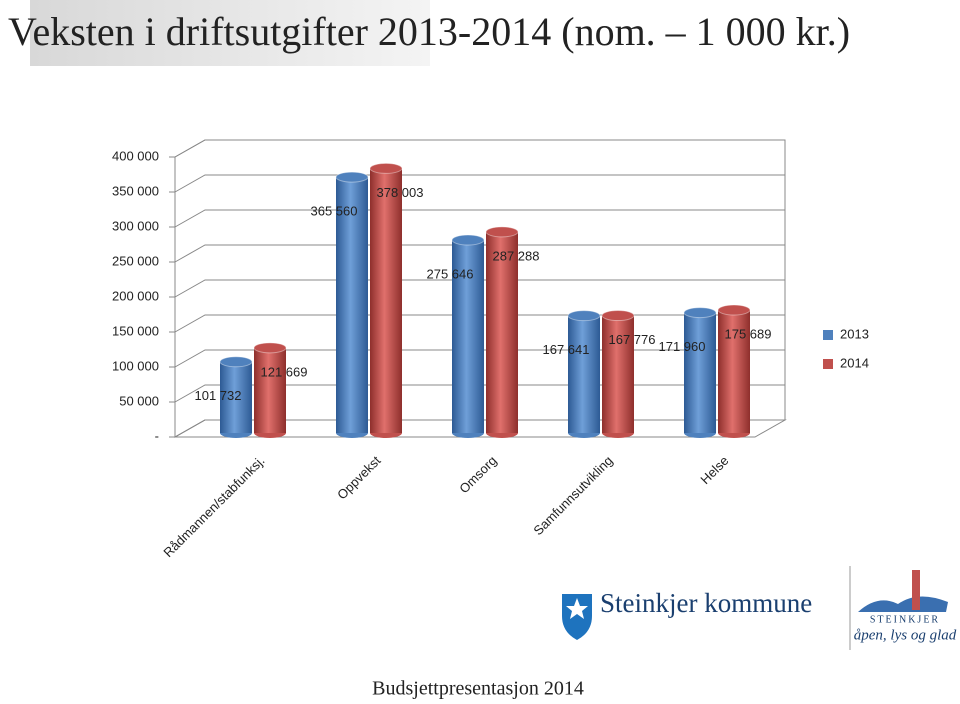  I want to click on value-label: 171 960, so click(682, 346).